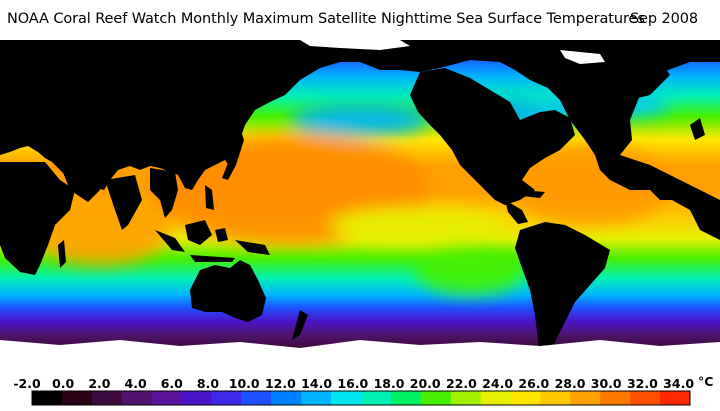 The image size is (720, 411). Describe the element at coordinates (99, 383) in the screenshot. I see `legend-tick-label: 2.0` at that location.